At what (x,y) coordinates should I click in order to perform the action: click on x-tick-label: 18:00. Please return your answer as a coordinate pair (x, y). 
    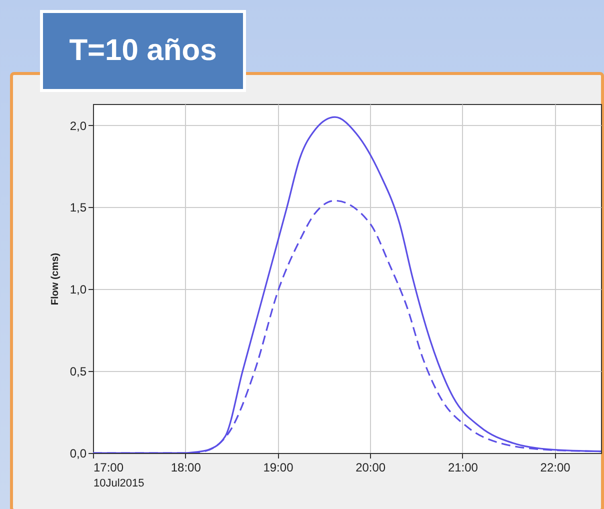
    Looking at the image, I should click on (186, 467).